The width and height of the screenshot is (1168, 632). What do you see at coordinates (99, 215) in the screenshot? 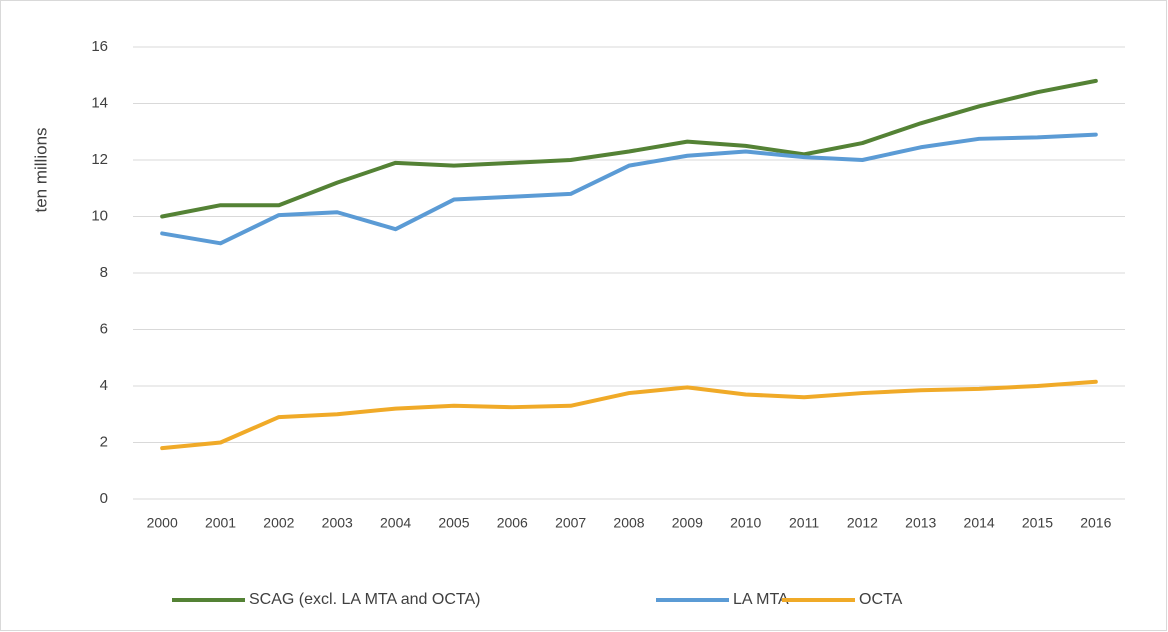
I see `y-tick-label: 10` at bounding box center [99, 215].